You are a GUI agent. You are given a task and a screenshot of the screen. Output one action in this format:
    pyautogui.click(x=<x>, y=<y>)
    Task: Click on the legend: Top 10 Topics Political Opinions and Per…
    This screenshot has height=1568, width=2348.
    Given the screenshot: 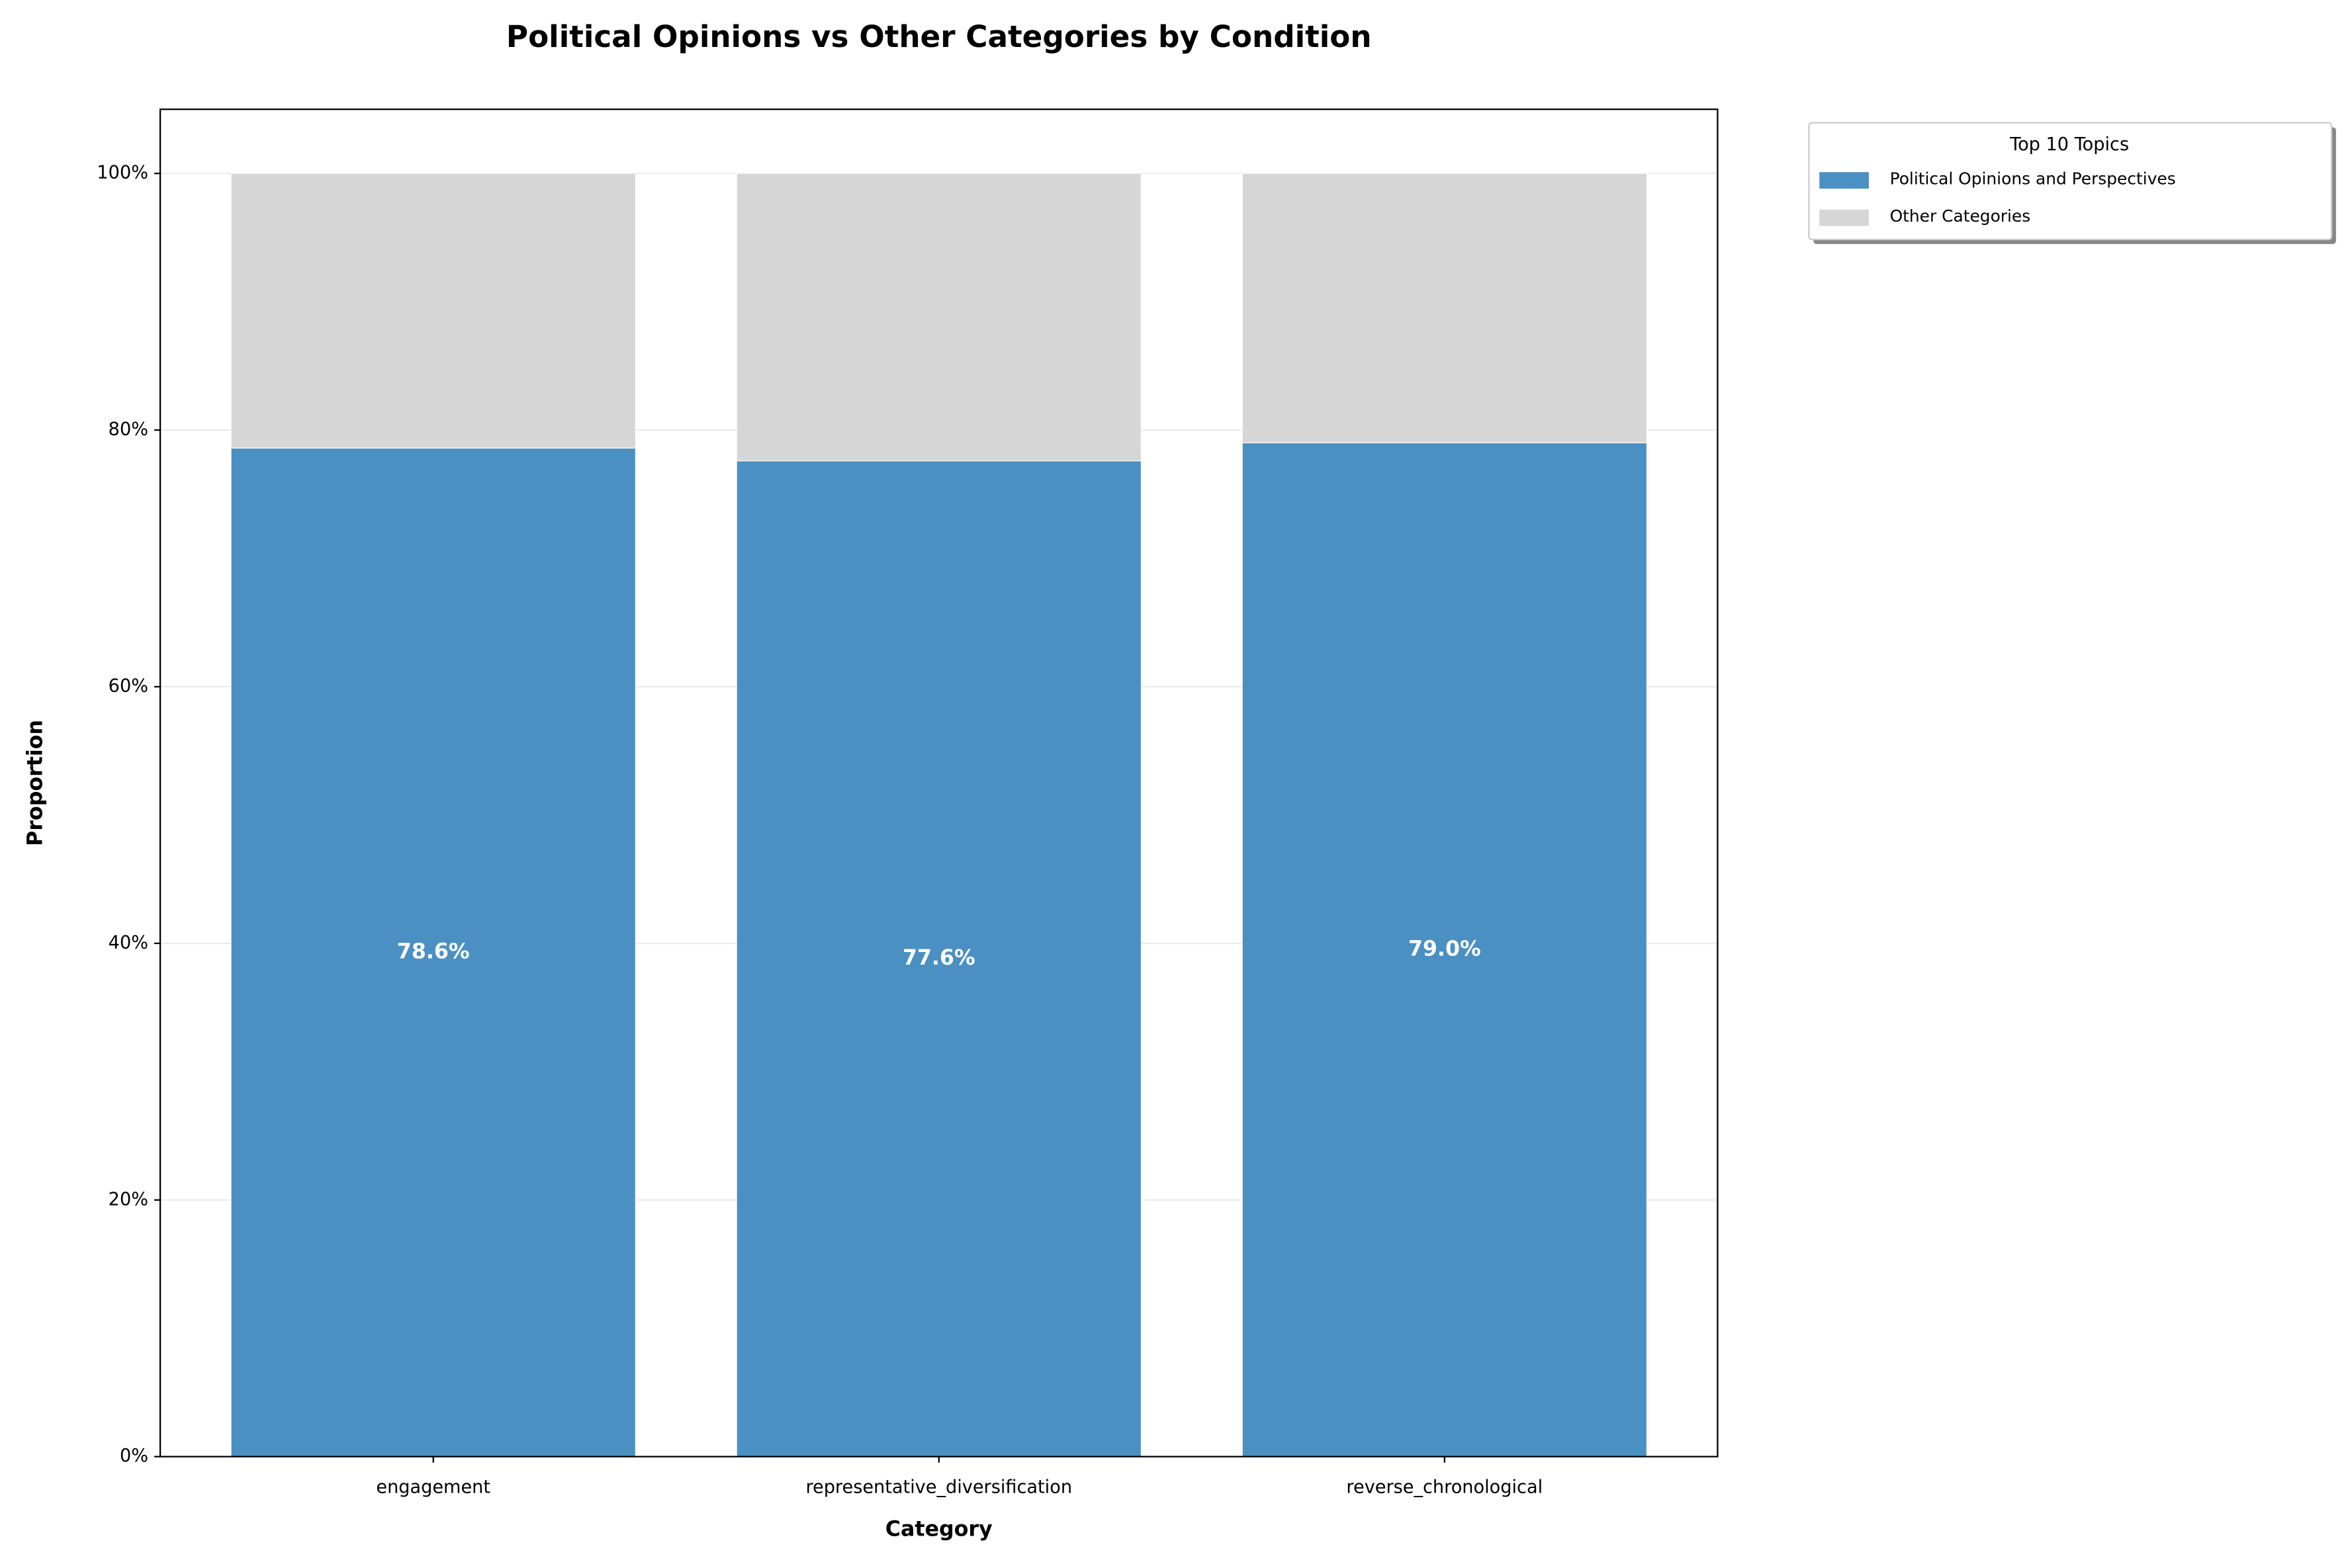 What is the action you would take?
    pyautogui.click(x=2072, y=183)
    